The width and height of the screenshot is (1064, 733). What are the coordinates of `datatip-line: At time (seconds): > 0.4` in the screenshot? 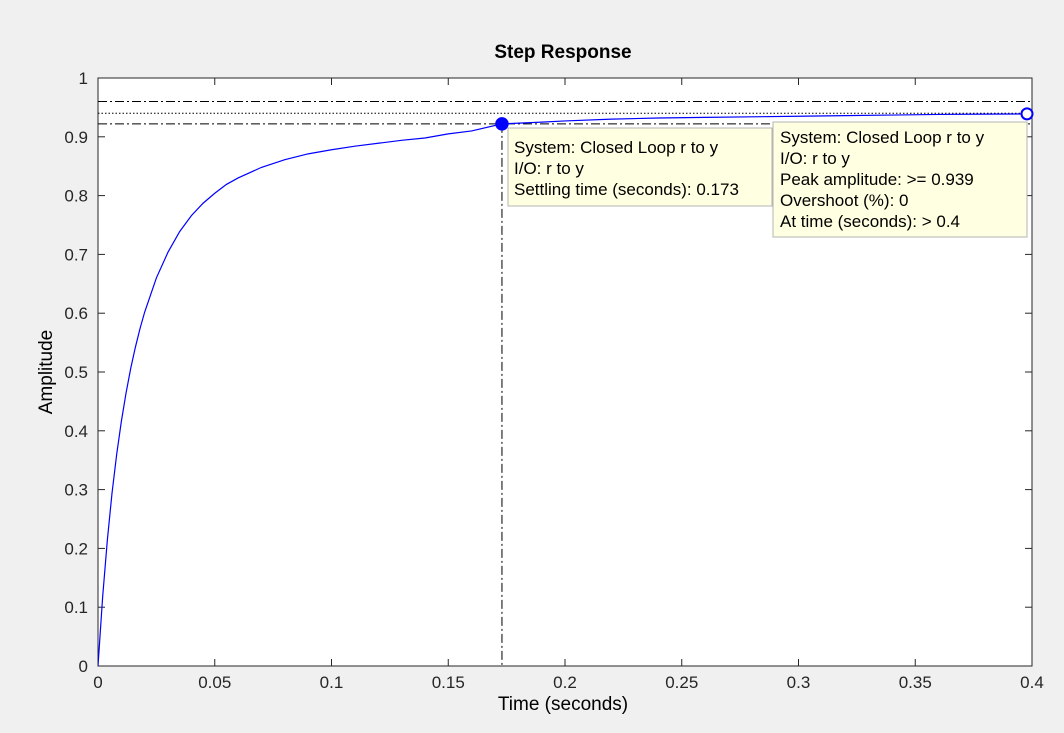 It's located at (870, 221).